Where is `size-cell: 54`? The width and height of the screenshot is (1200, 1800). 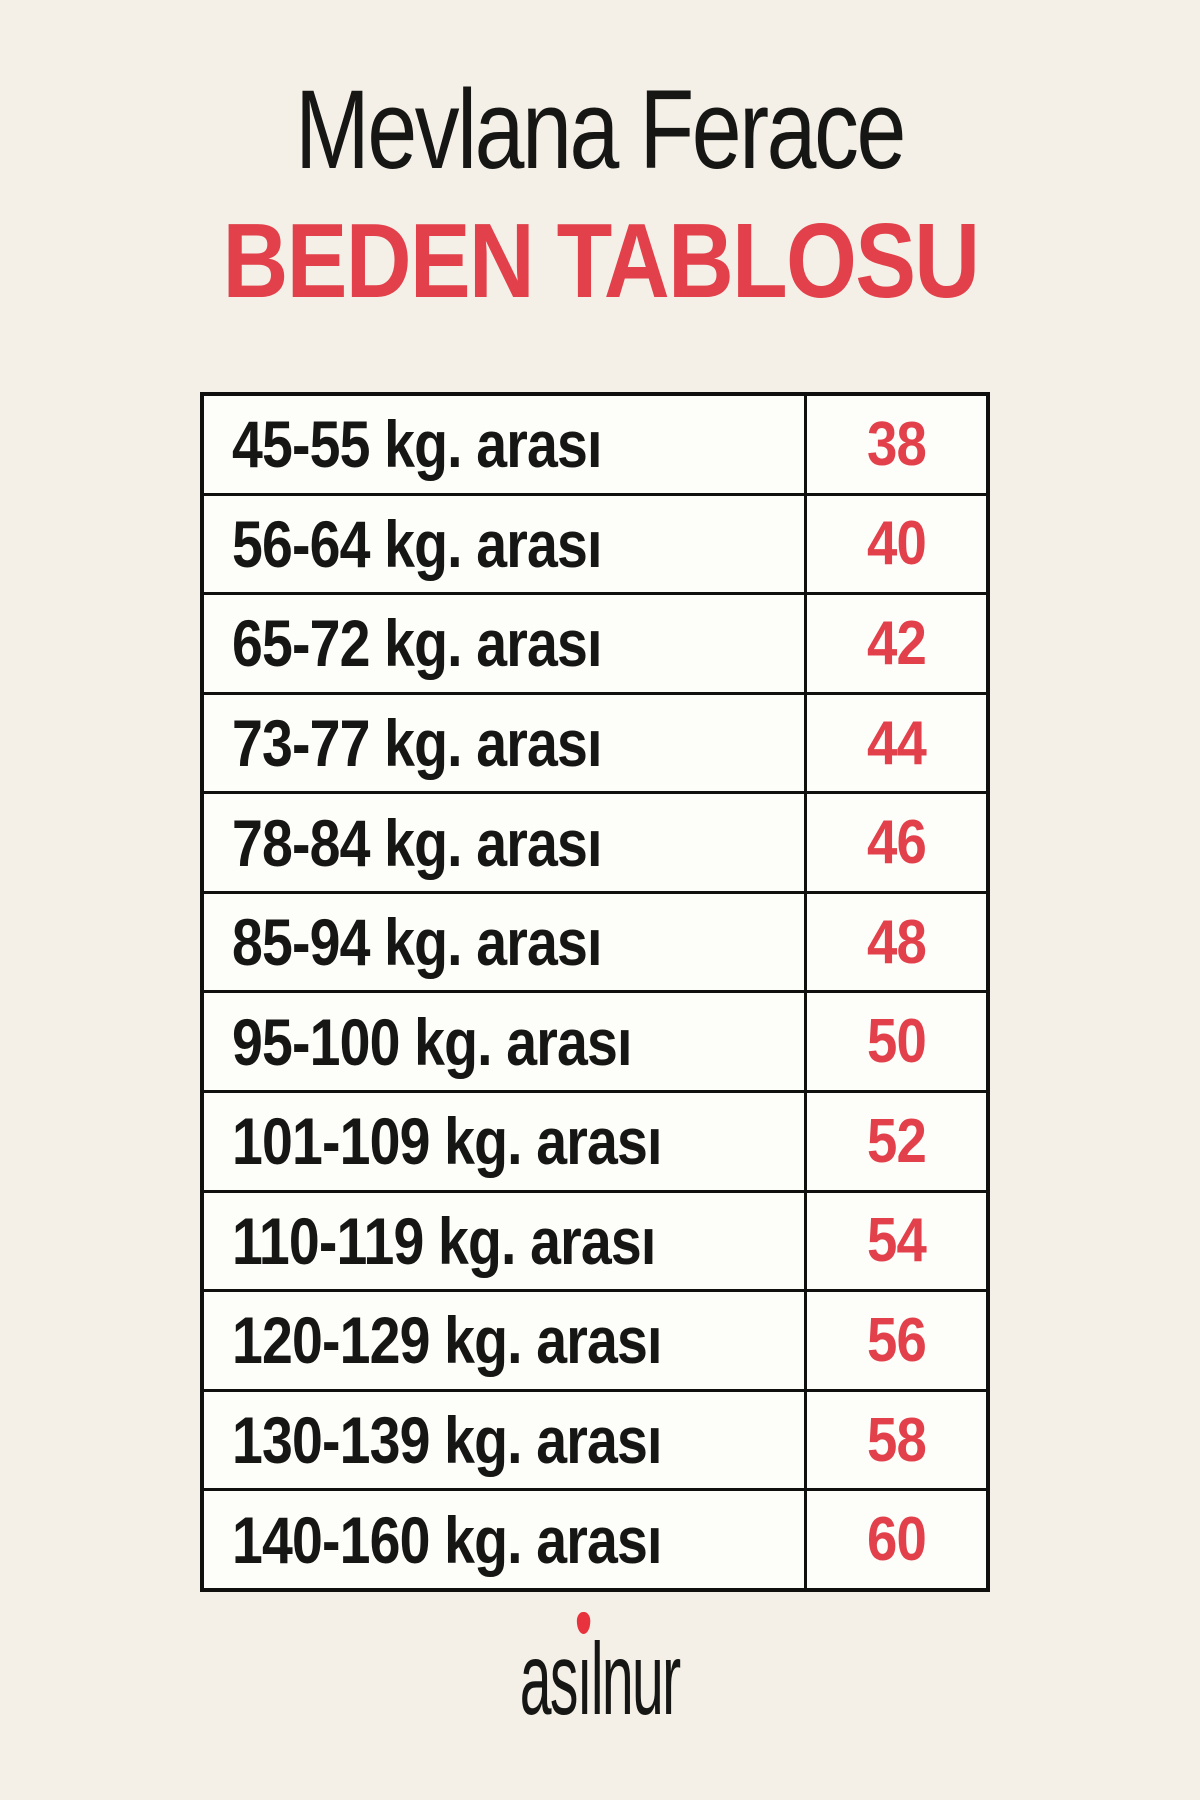 size-cell: 54 is located at coordinates (896, 1241).